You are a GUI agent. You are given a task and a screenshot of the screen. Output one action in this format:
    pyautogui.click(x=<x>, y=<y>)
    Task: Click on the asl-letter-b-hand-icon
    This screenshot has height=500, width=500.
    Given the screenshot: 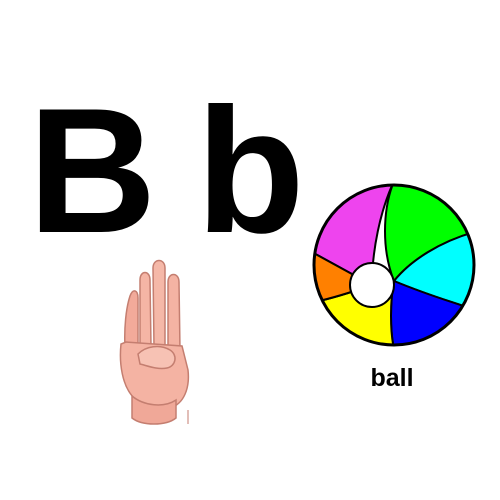 What is the action you would take?
    pyautogui.click(x=154, y=342)
    